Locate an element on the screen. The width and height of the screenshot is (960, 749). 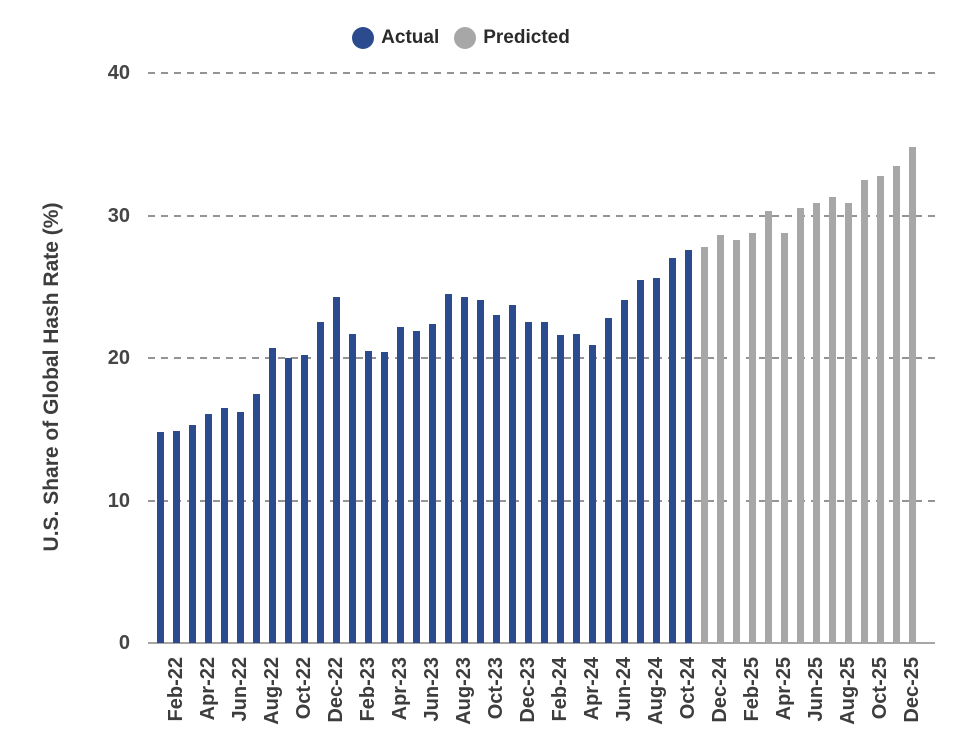
y-tick-30: 30 is located at coordinates (118, 215).